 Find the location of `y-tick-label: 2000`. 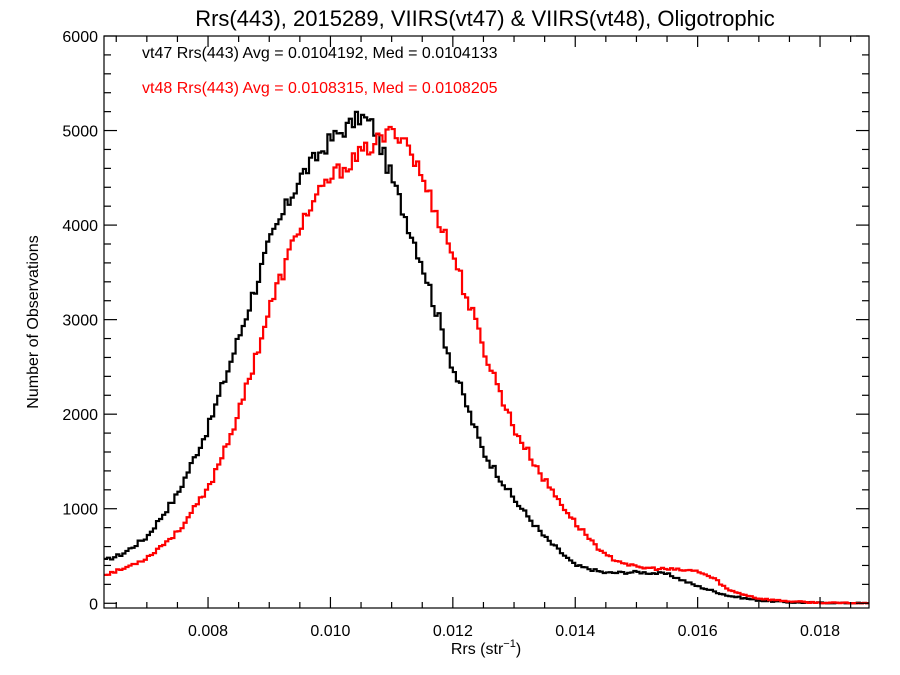

y-tick-label: 2000 is located at coordinates (80, 415).